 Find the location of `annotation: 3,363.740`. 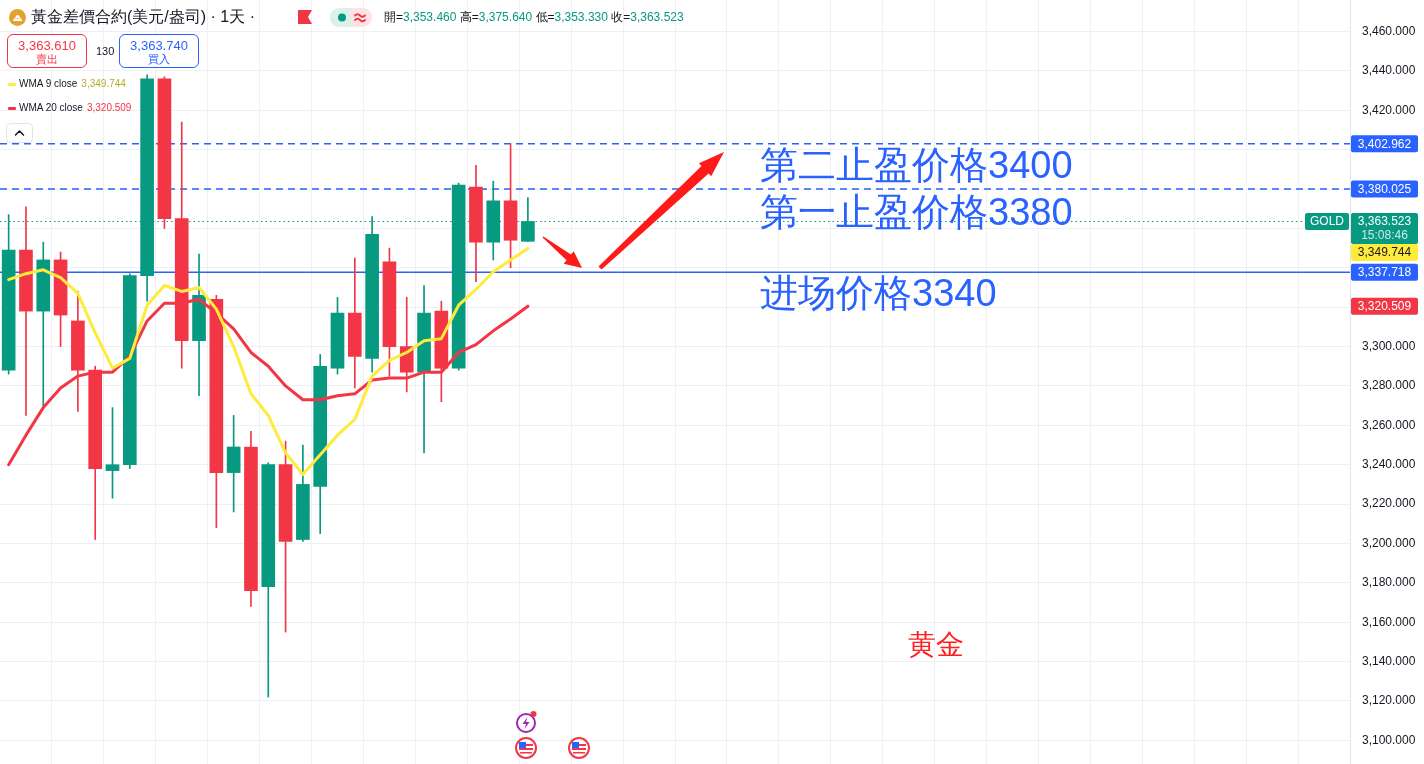

annotation: 3,363.740 is located at coordinates (159, 45).